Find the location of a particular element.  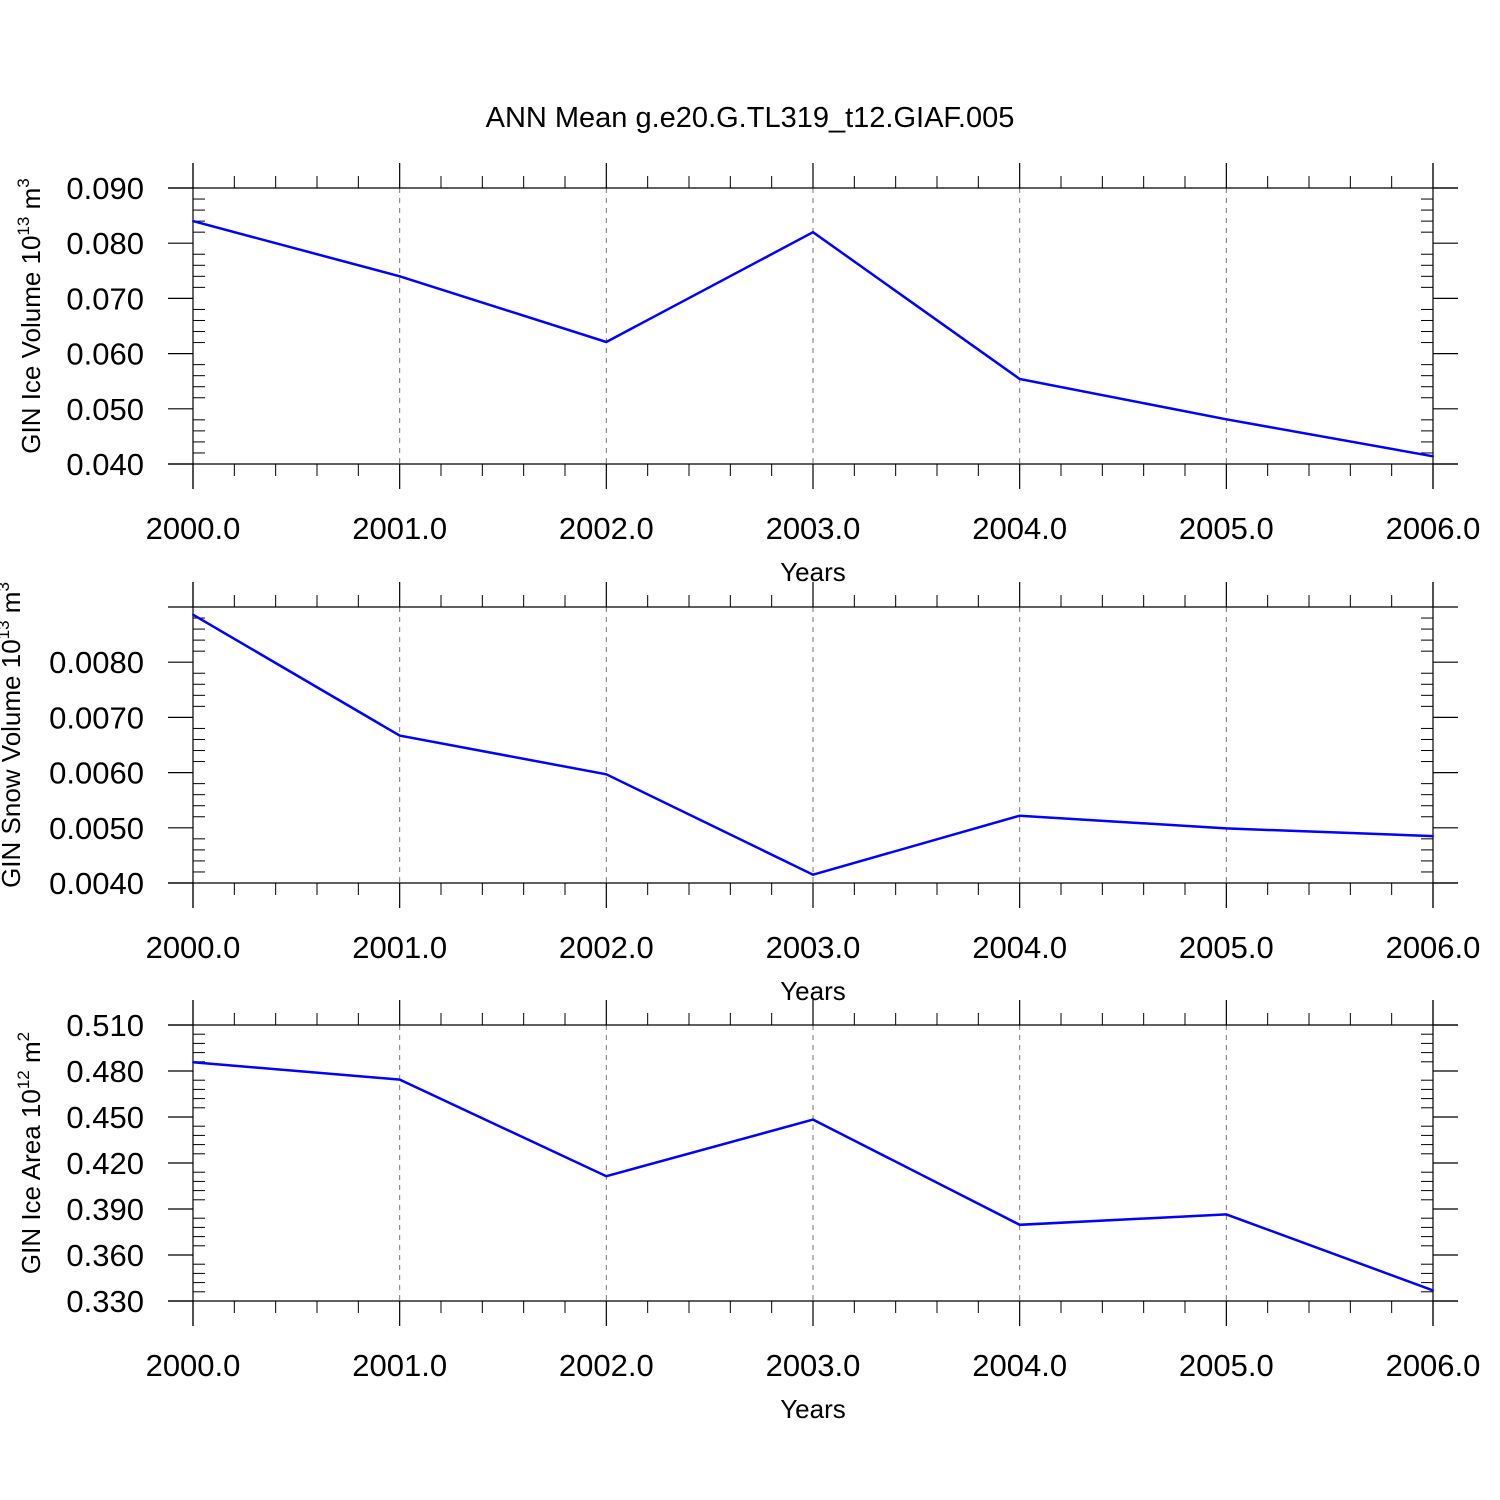

y-tick-label: 0.060 is located at coordinates (105, 354).